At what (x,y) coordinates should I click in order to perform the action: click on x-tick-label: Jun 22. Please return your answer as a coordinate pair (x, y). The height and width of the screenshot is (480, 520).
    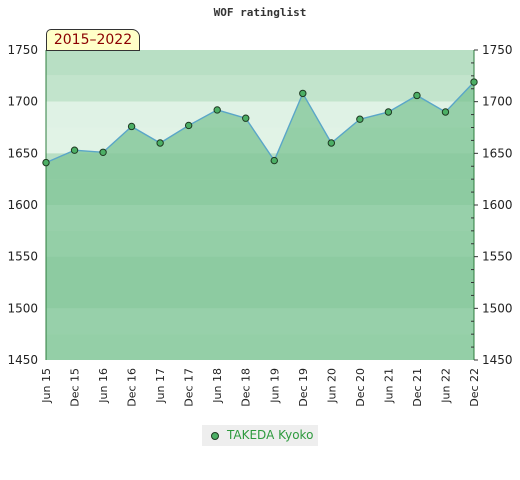
    Looking at the image, I should click on (445, 386).